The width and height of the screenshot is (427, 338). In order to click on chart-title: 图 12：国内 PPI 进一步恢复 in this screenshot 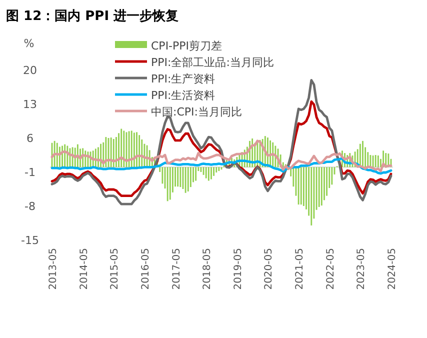, I will do `click(92, 16)`.